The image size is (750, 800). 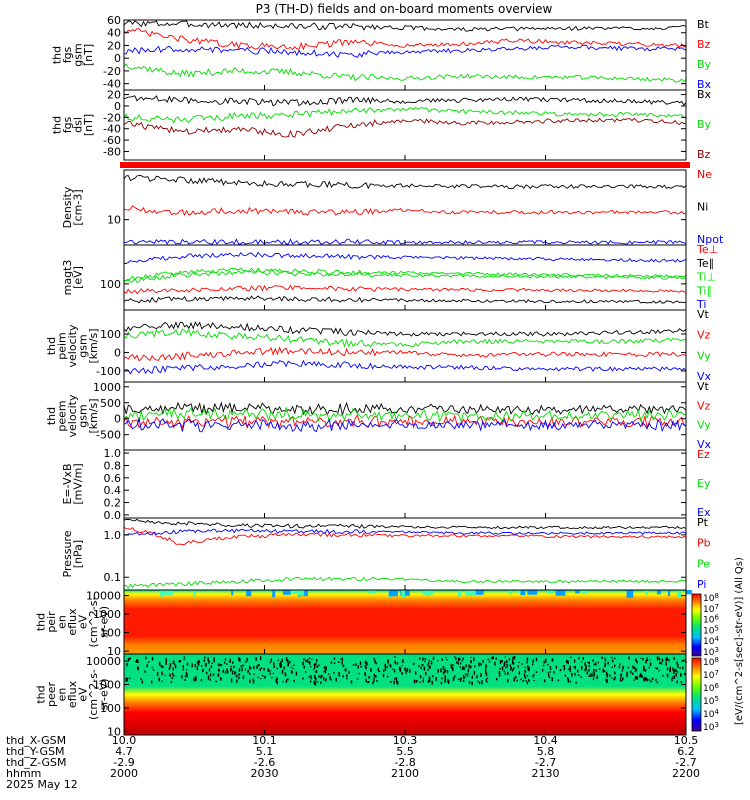 I want to click on series-line-ti⊥, so click(x=405, y=274).